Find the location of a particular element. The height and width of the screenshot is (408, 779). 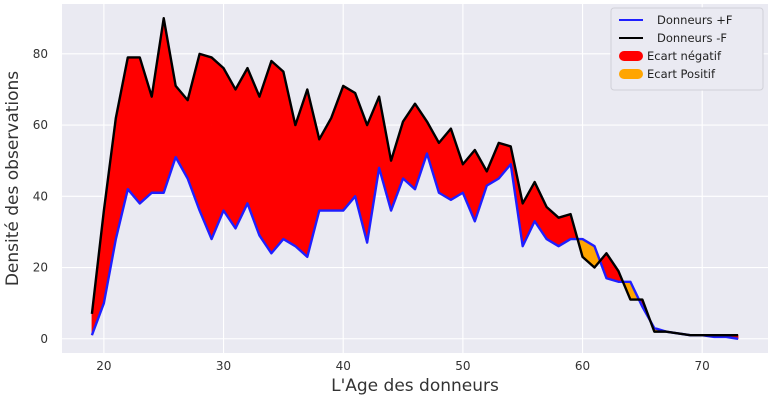

y-tick-labels: 0 20 40 60 80 is located at coordinates (40, 196).